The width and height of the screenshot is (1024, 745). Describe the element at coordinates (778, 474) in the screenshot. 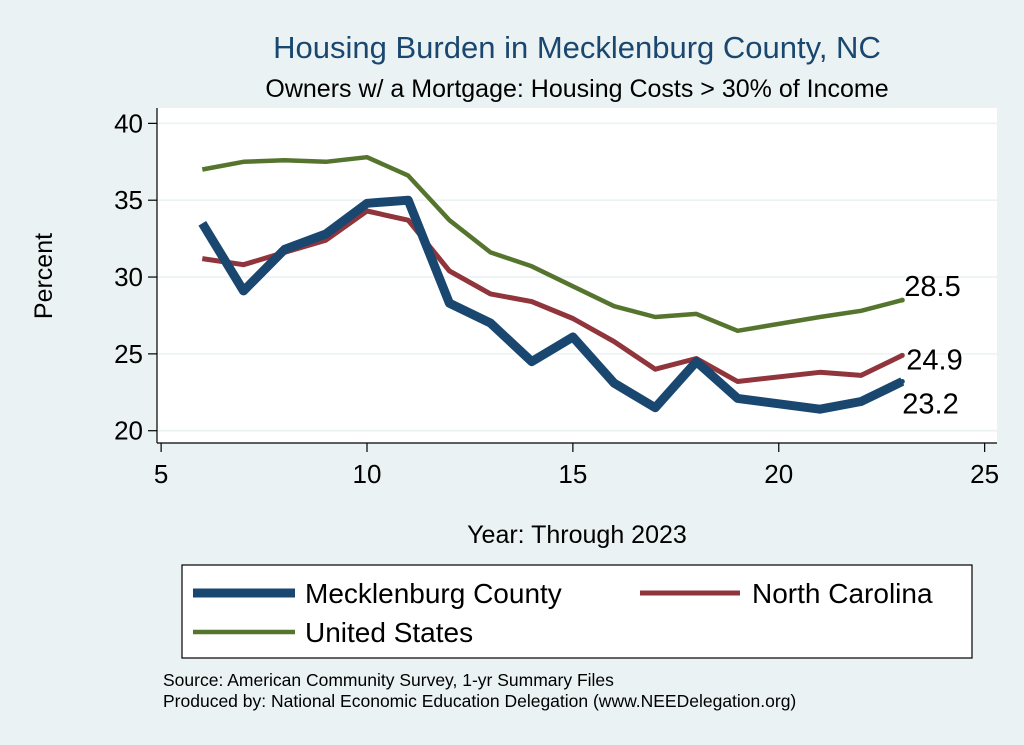

I see `x-tick-label: 20` at that location.